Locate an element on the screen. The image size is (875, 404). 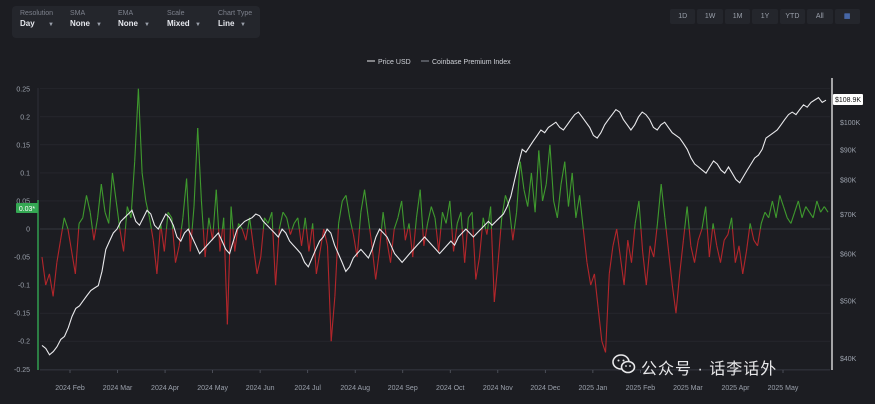
resolution-value: Day is located at coordinates (27, 23).